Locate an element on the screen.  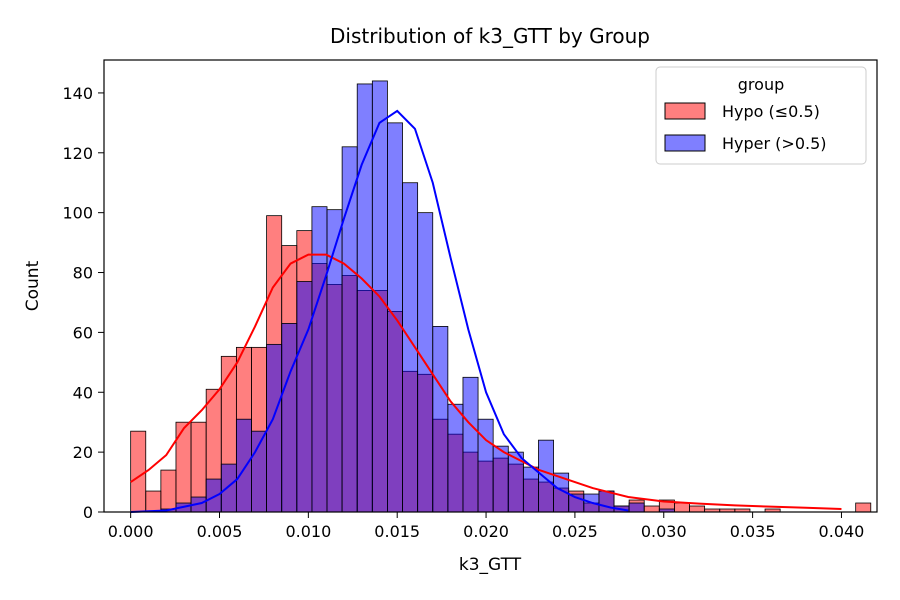
x-tick-label: 0.030 is located at coordinates (664, 531).